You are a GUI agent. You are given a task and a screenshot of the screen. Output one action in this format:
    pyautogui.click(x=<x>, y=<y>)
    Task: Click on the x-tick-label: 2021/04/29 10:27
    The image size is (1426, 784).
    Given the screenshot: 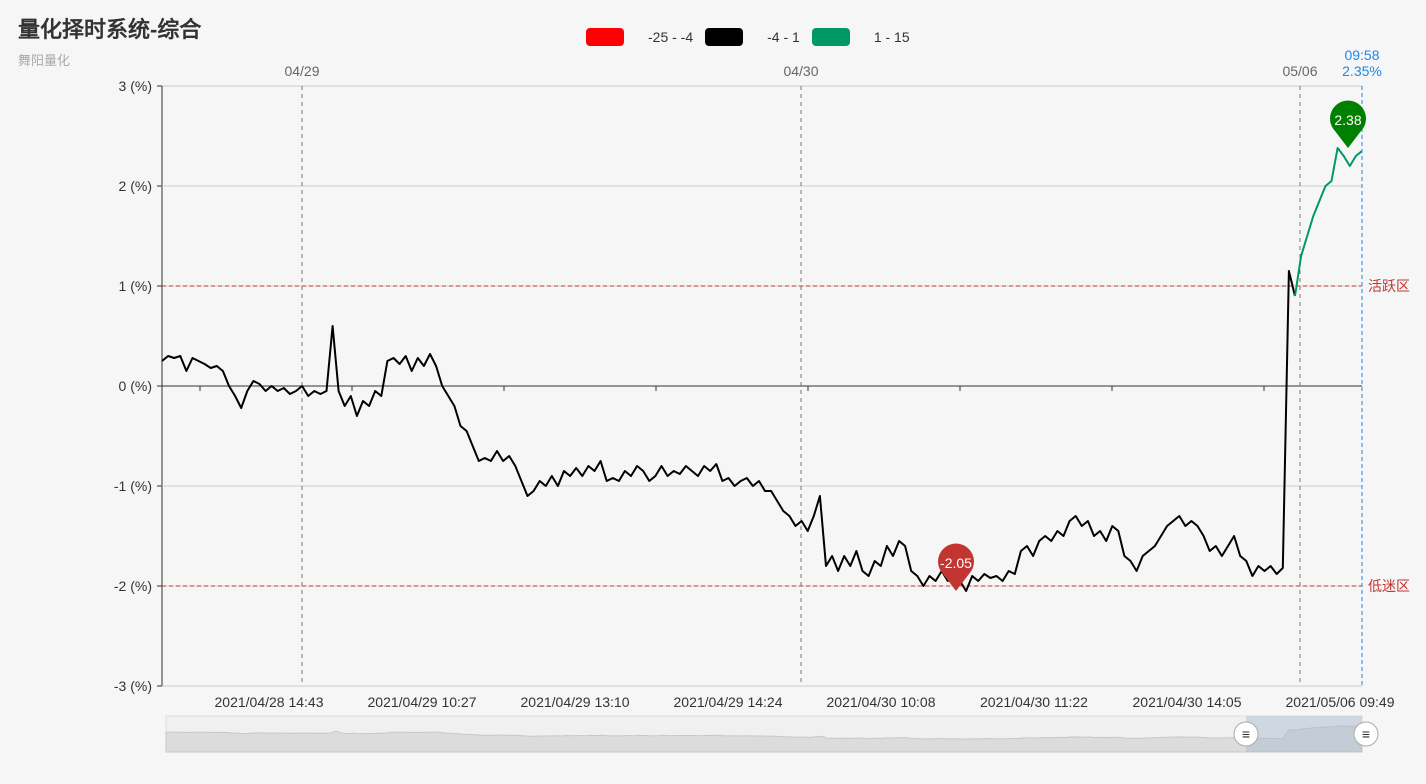 What is the action you would take?
    pyautogui.click(x=422, y=702)
    